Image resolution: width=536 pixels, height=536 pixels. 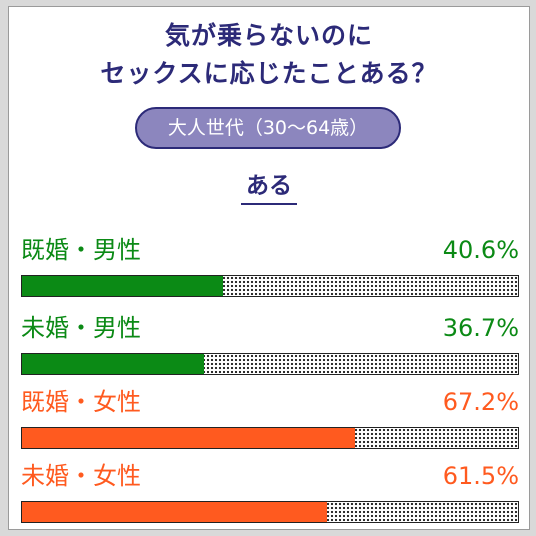 What do you see at coordinates (480, 328) in the screenshot?
I see `value-label: 36.7%` at bounding box center [480, 328].